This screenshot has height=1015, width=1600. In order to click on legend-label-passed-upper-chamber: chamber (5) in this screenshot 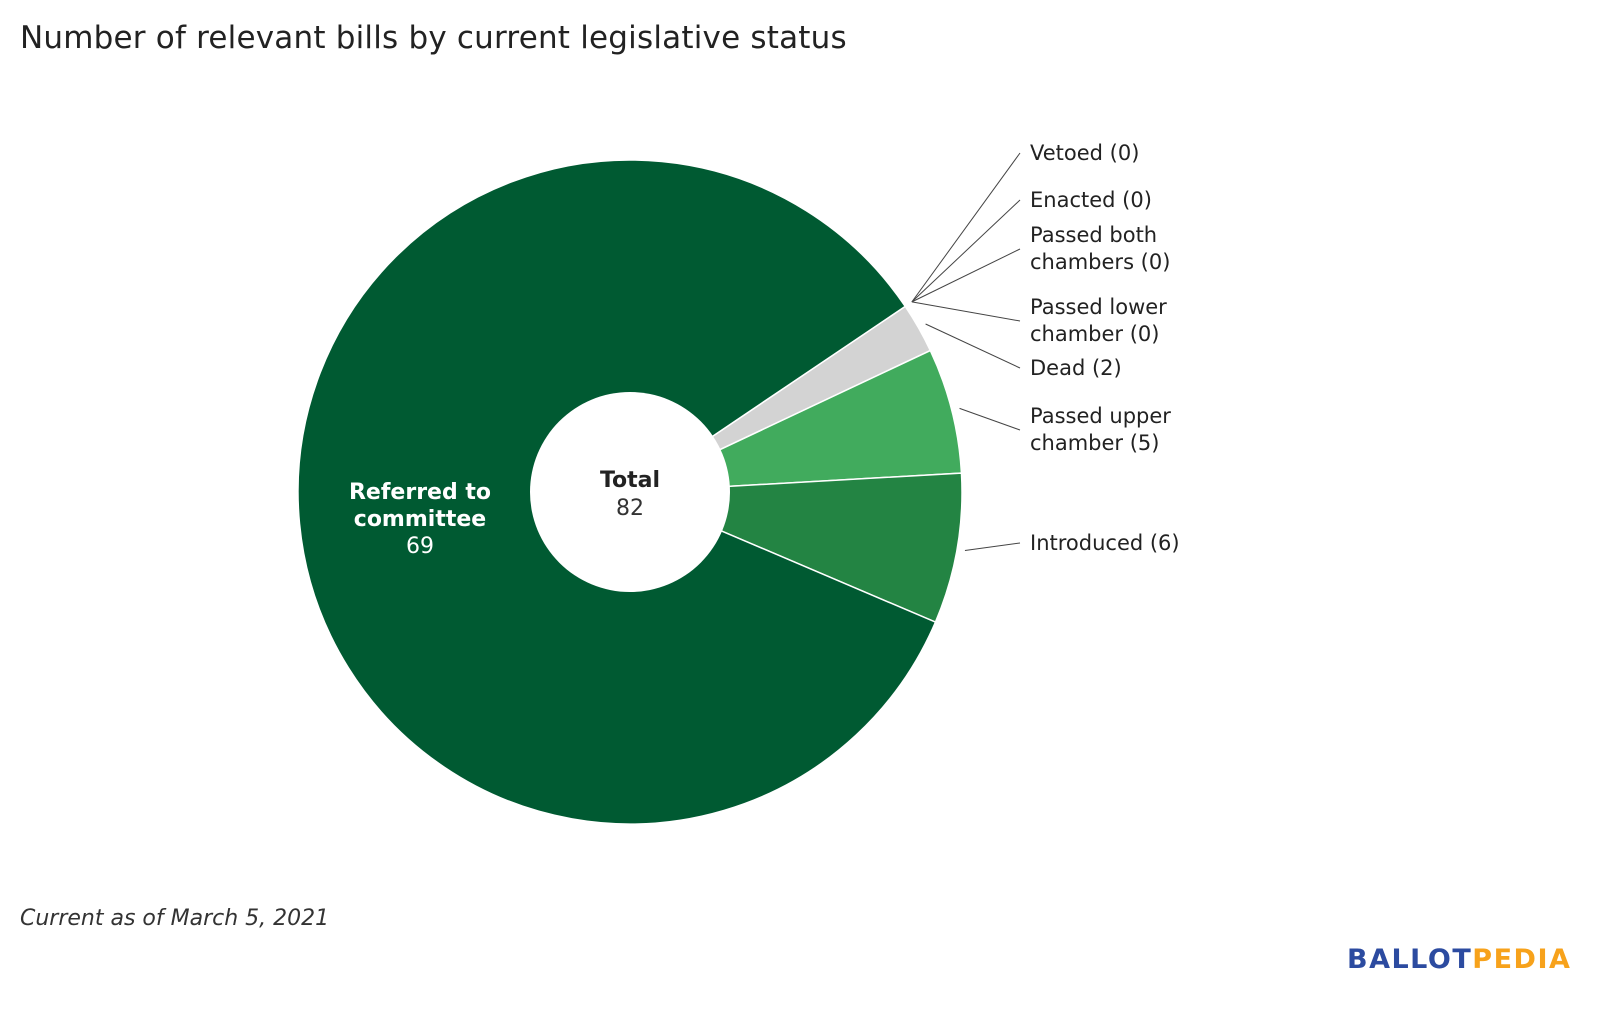, I will do `click(1095, 443)`.